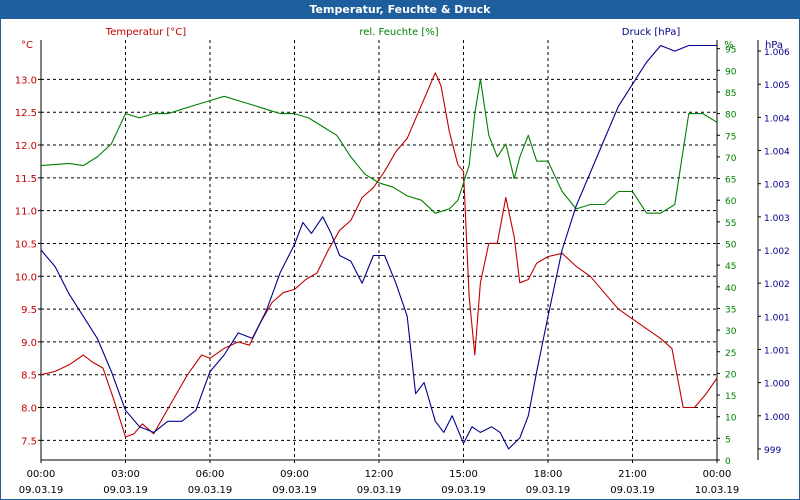 The height and width of the screenshot is (500, 800). I want to click on humidity-tick-label: 90, so click(731, 72).